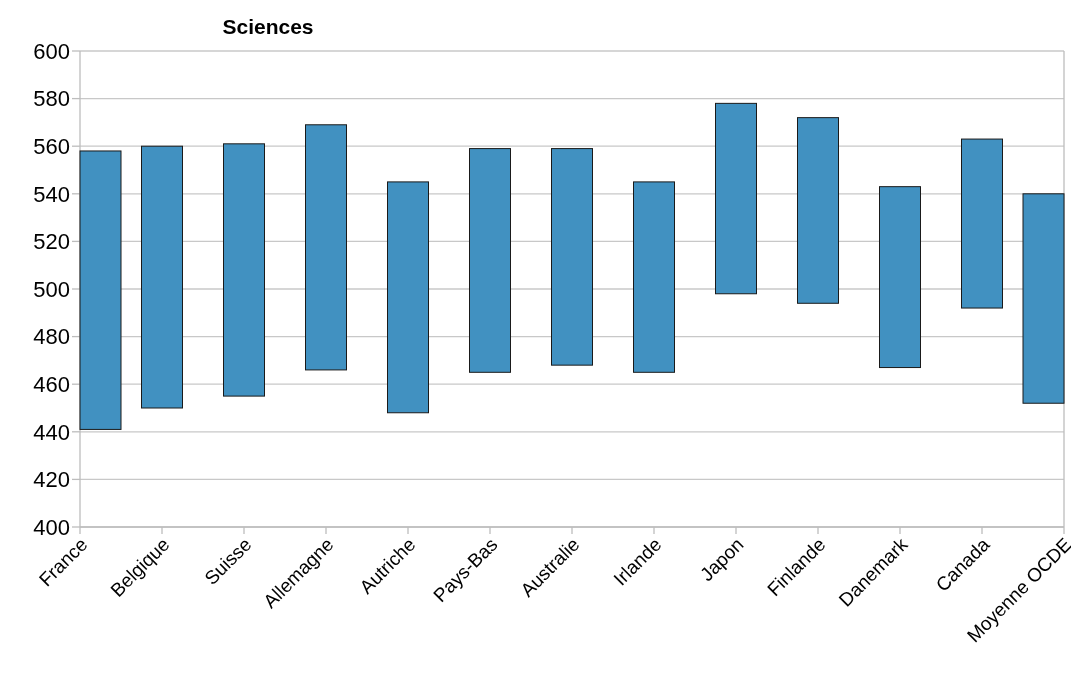 The height and width of the screenshot is (678, 1071). I want to click on y-tick-label: 540, so click(51, 194).